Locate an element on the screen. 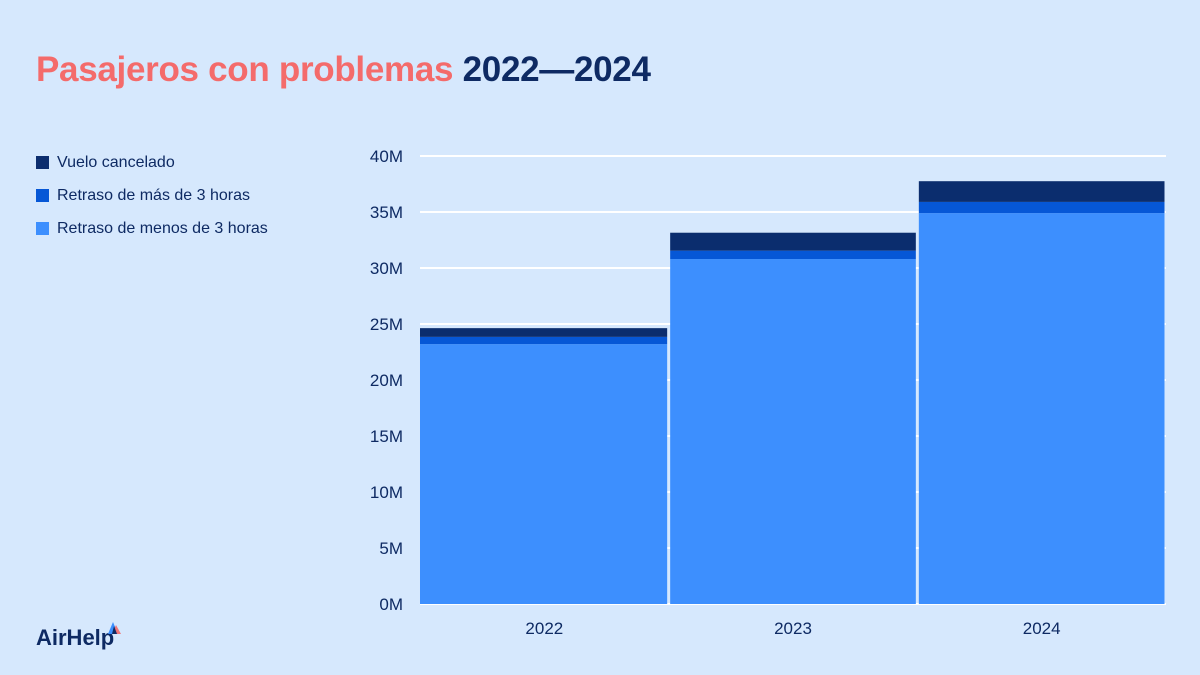 The width and height of the screenshot is (1200, 675). y-tick-label: 10M is located at coordinates (386, 492).